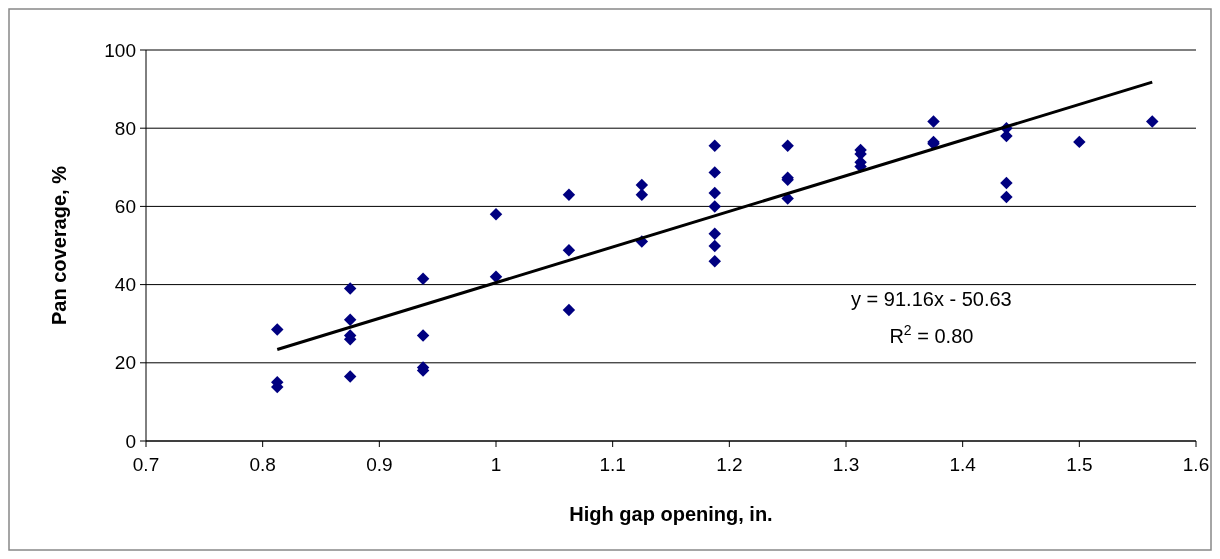 The width and height of the screenshot is (1220, 559). Describe the element at coordinates (125, 285) in the screenshot. I see `y-tick-label: 40` at that location.